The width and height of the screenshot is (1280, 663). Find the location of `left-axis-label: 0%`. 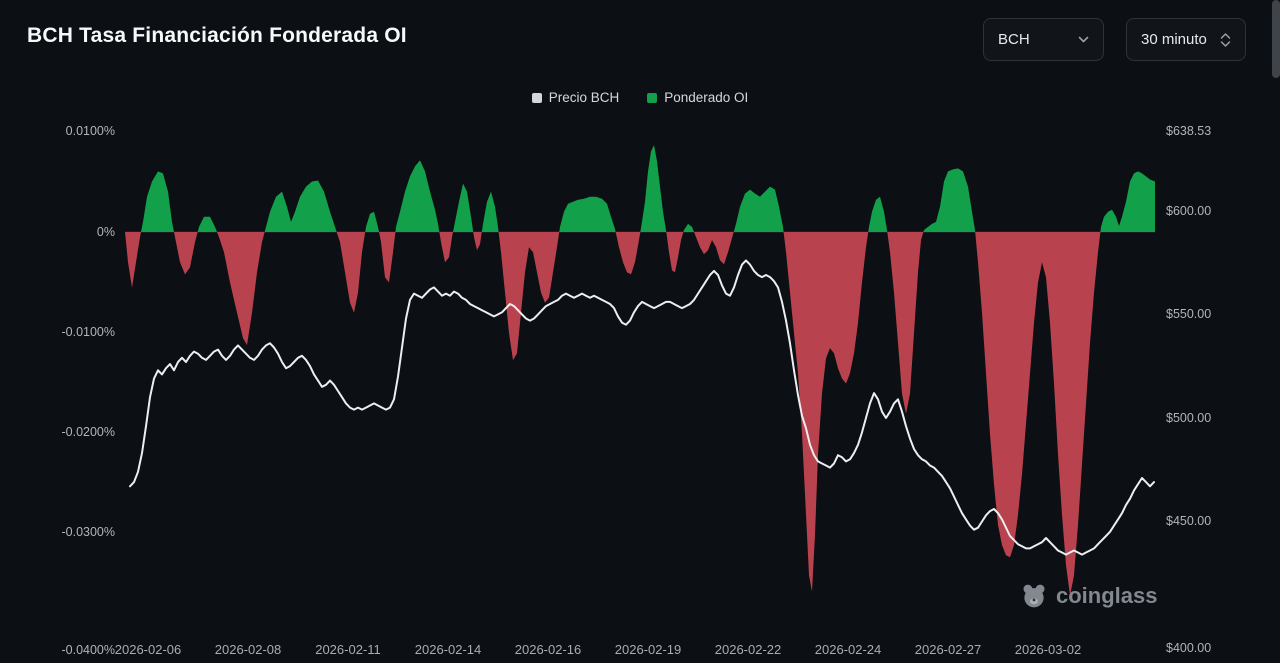

left-axis-label: 0% is located at coordinates (105, 232).